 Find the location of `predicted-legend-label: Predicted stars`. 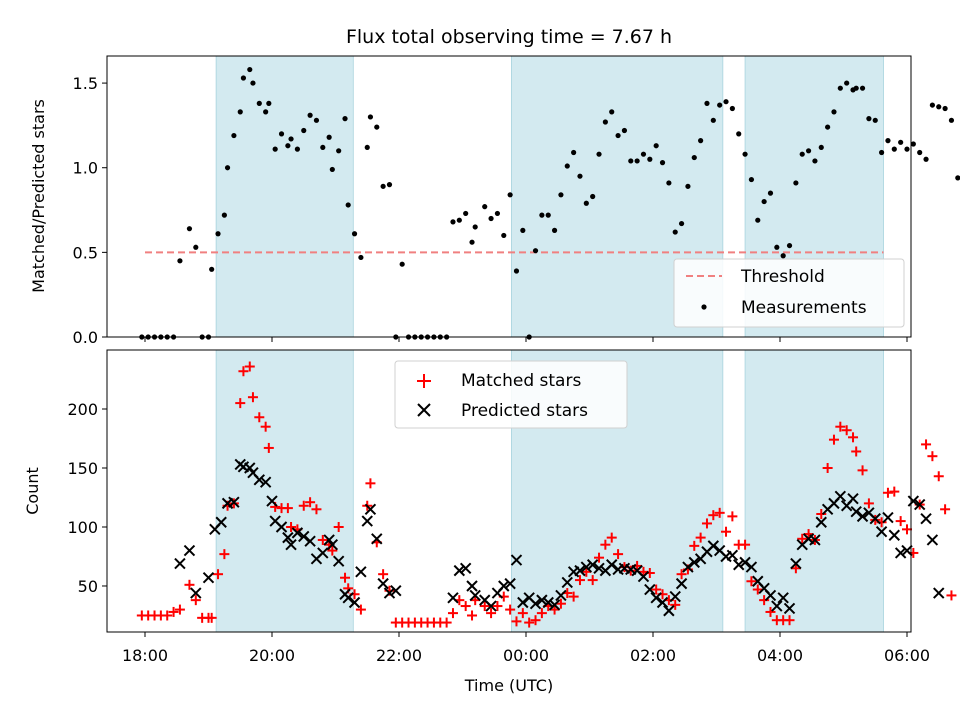

predicted-legend-label: Predicted stars is located at coordinates (524, 411).